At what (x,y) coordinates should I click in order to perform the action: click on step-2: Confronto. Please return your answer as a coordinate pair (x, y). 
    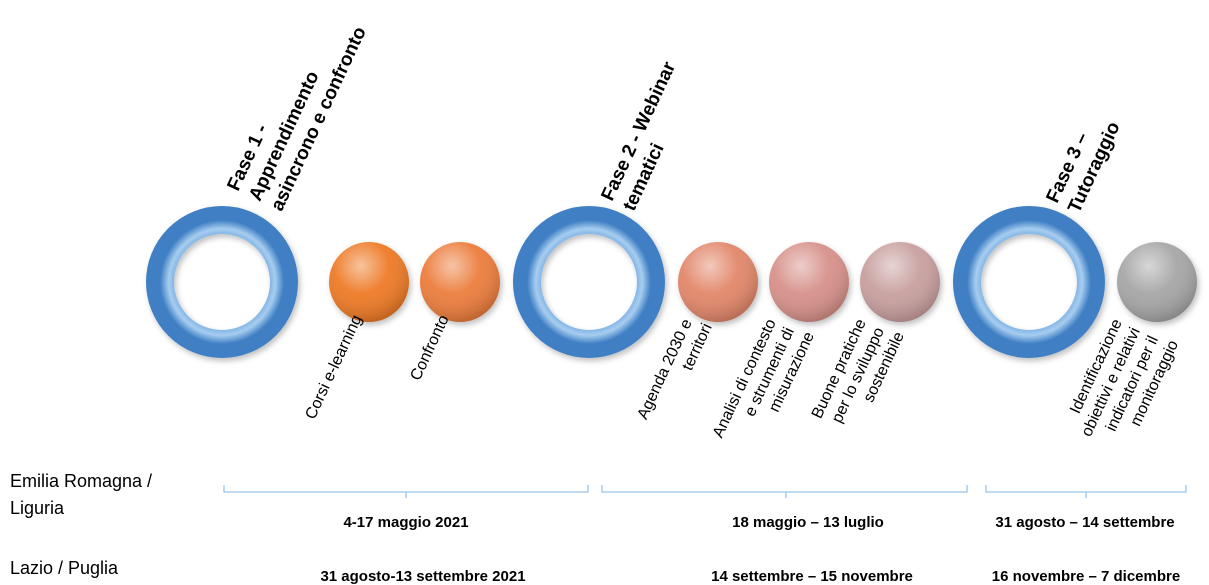
    Looking at the image, I should click on (454, 312).